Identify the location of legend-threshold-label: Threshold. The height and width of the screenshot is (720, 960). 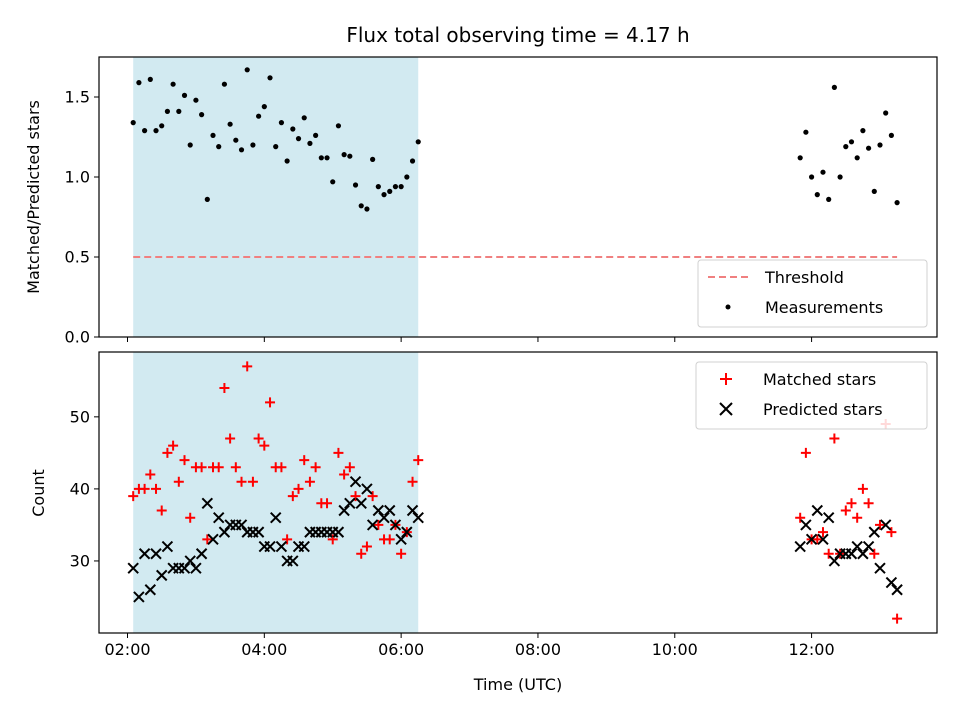
(804, 277).